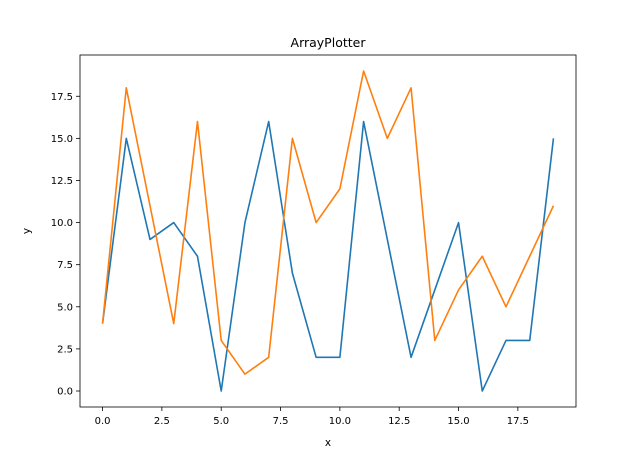 The width and height of the screenshot is (640, 457). Describe the element at coordinates (328, 443) in the screenshot. I see `x-axis-label: x` at that location.